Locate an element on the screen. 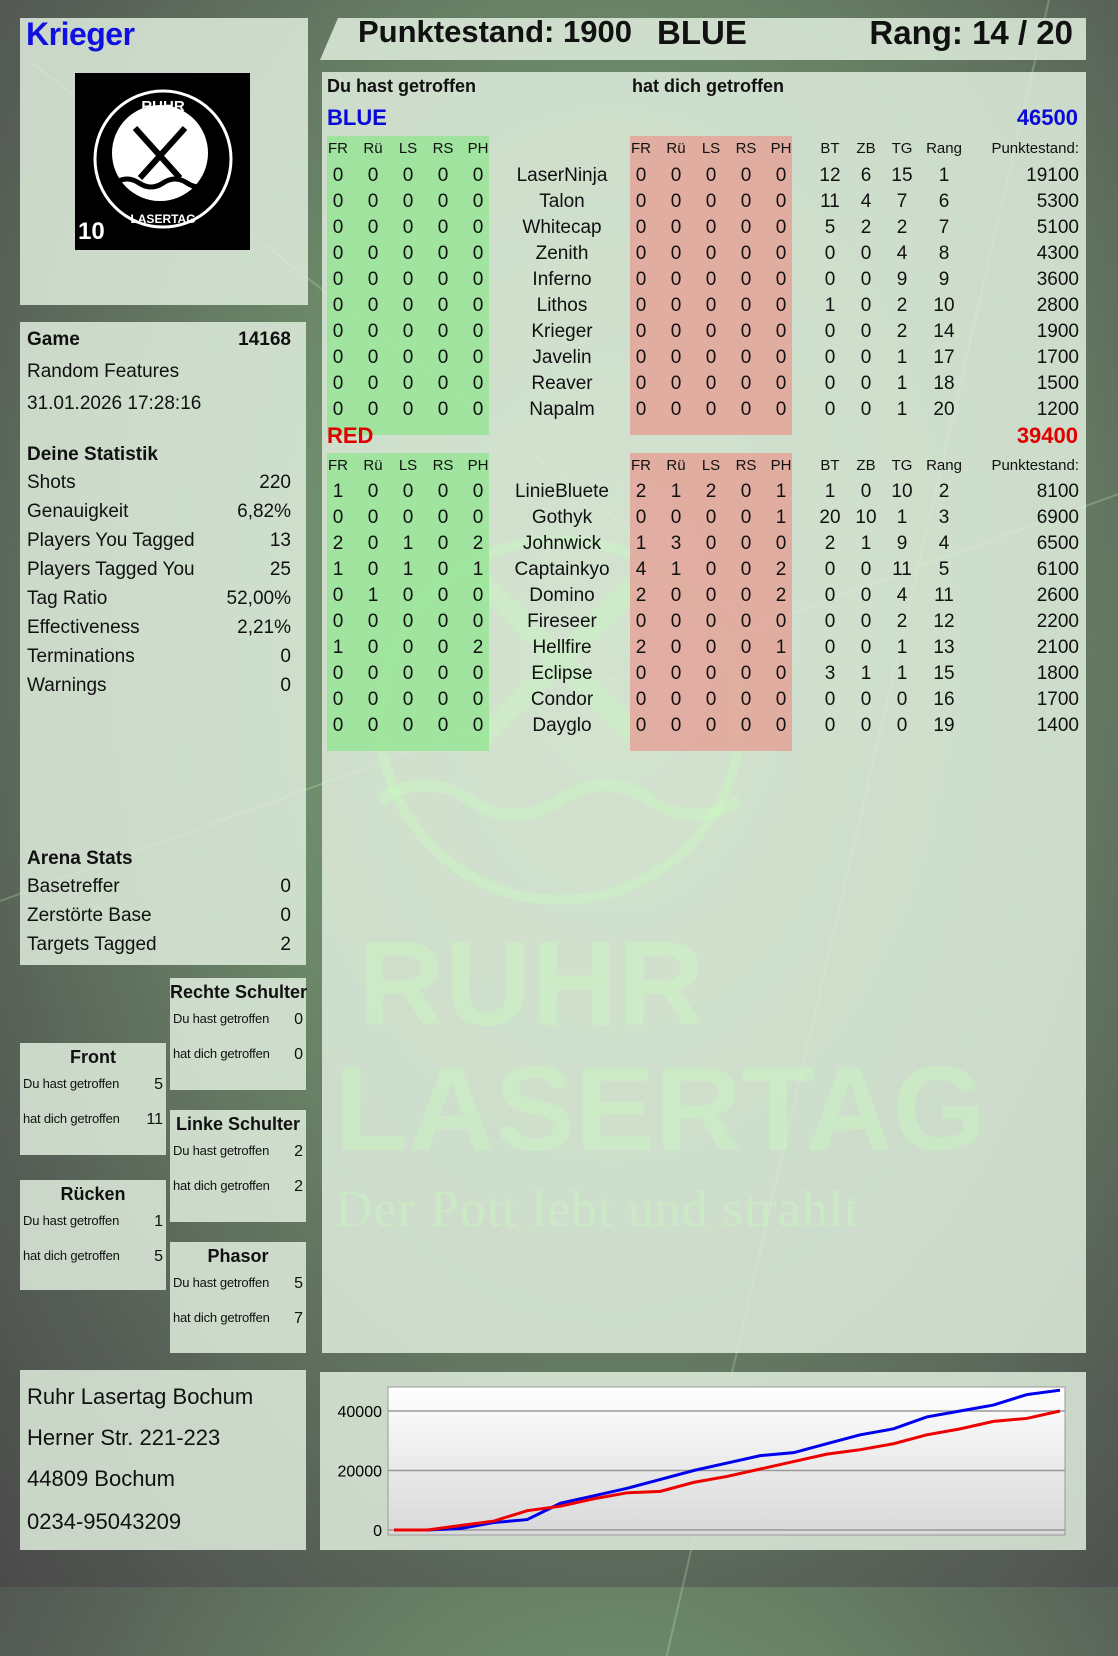 The width and height of the screenshot is (1118, 1656). player-row: 0 0 0 0 0 LaserNinja 0 0 0 0 0 12 6 15 1 19100 is located at coordinates (703, 176).